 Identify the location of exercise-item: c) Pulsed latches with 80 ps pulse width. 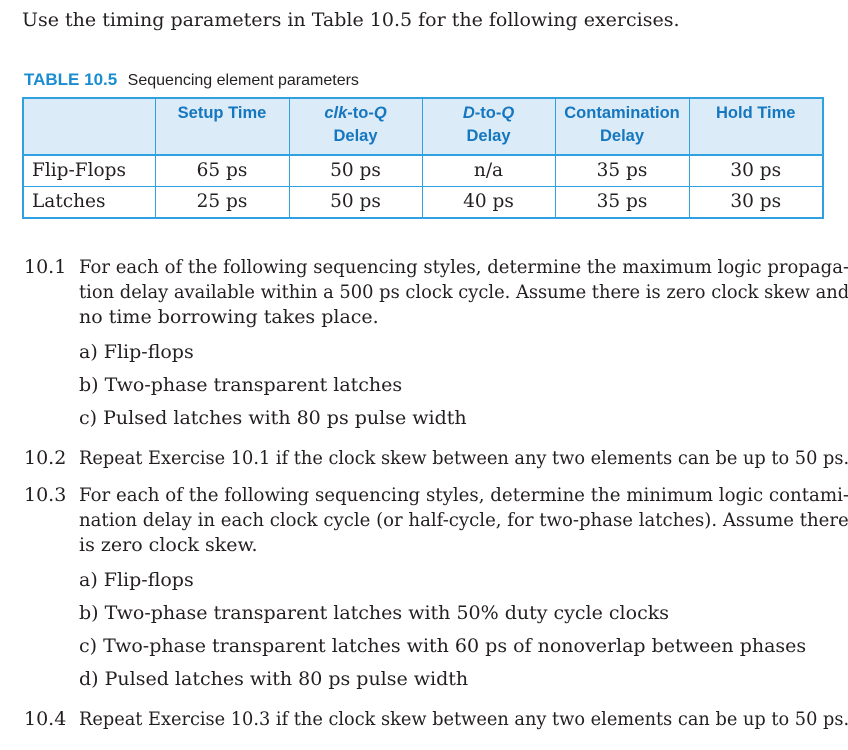
(273, 418).